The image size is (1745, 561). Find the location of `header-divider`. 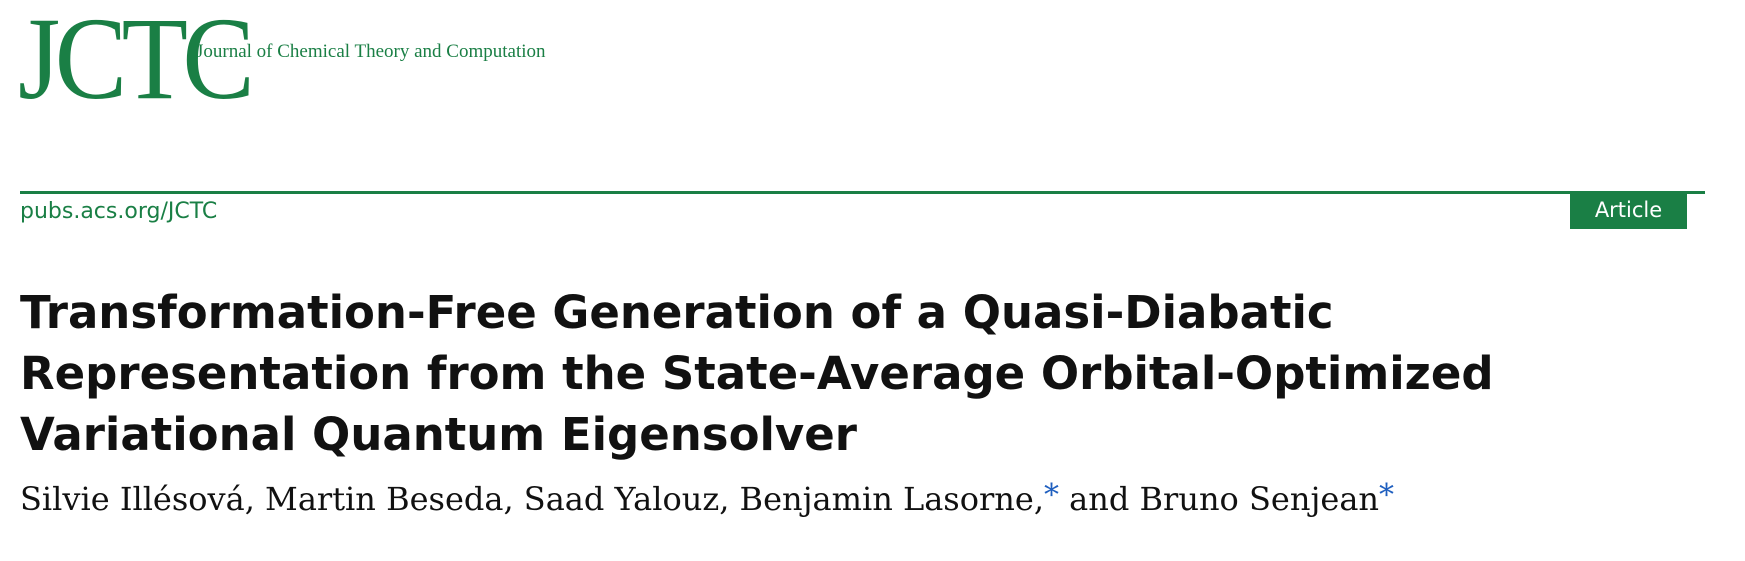

header-divider is located at coordinates (862, 192).